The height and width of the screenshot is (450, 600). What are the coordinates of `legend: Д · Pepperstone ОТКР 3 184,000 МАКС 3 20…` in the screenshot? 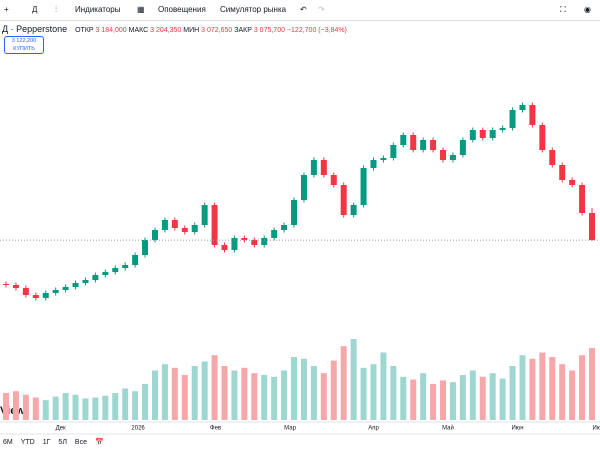 It's located at (174, 29).